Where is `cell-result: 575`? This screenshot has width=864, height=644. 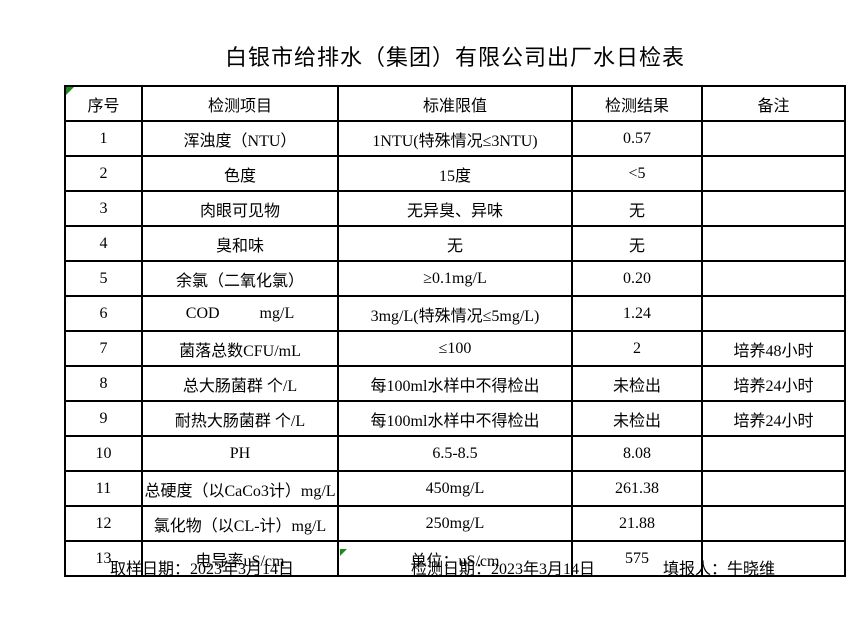
cell-result: 575 is located at coordinates (637, 558).